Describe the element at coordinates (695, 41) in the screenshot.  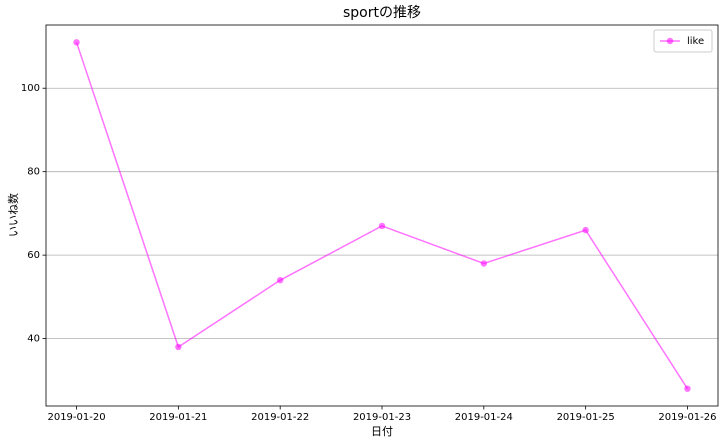
I see `legend-label: like` at that location.